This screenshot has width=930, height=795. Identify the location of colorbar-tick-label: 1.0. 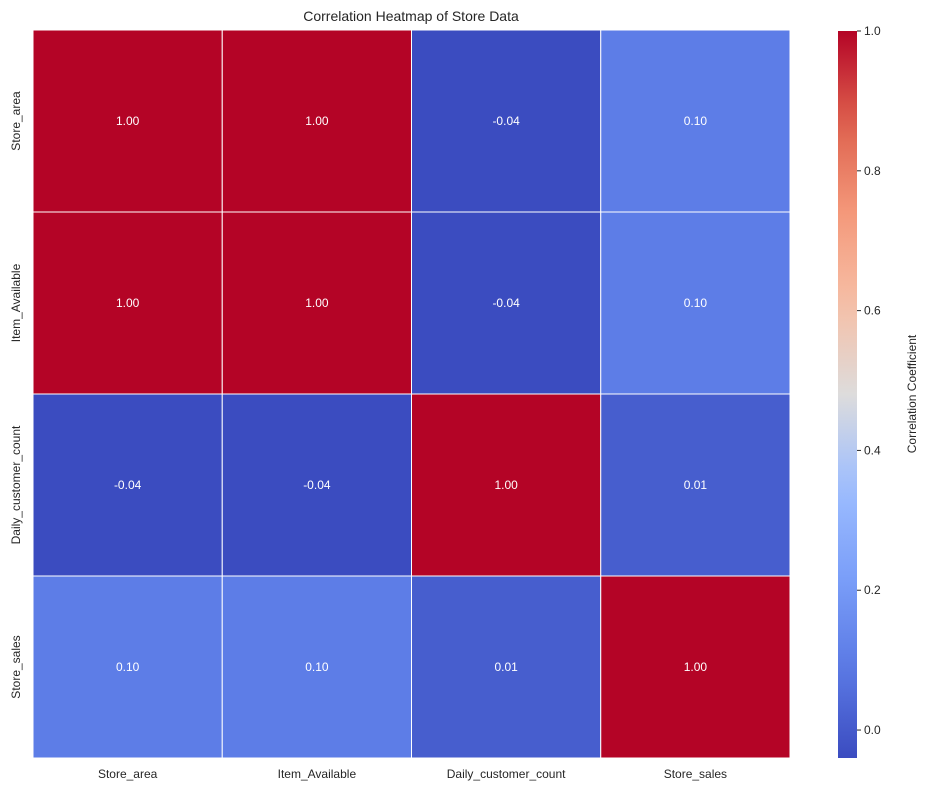
(872, 31).